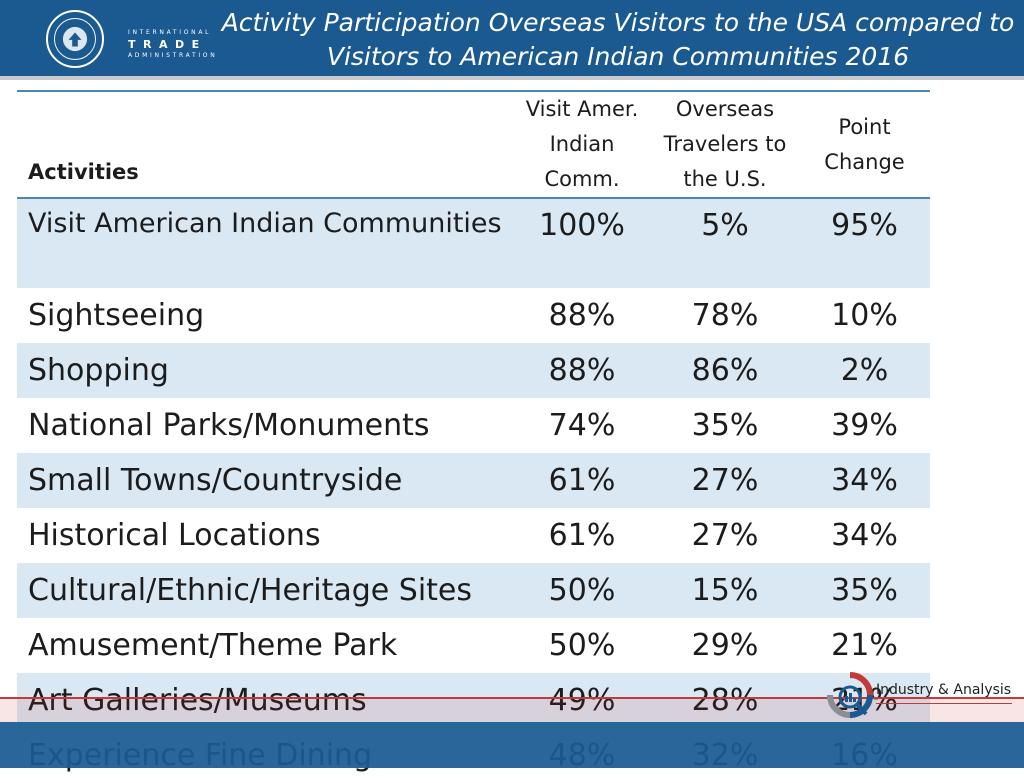 This screenshot has width=1024, height=783. I want to click on activity-cell: Shopping, so click(98, 370).